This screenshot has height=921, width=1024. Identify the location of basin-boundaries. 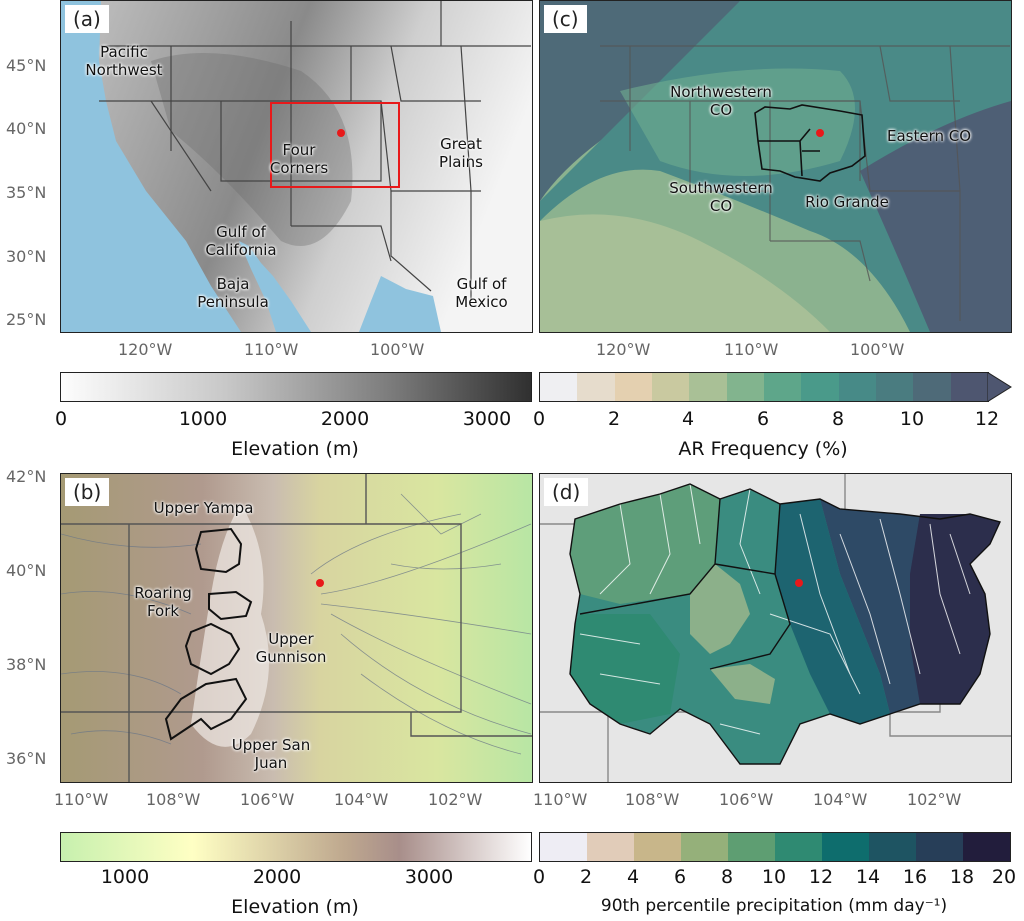
(775, 609).